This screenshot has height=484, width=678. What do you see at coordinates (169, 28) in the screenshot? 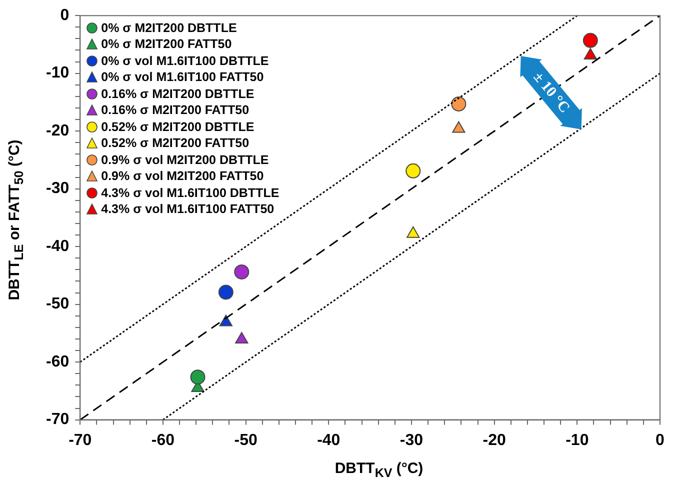
I see `legend-label: 0% σ M2IT200 DBTTLE` at bounding box center [169, 28].